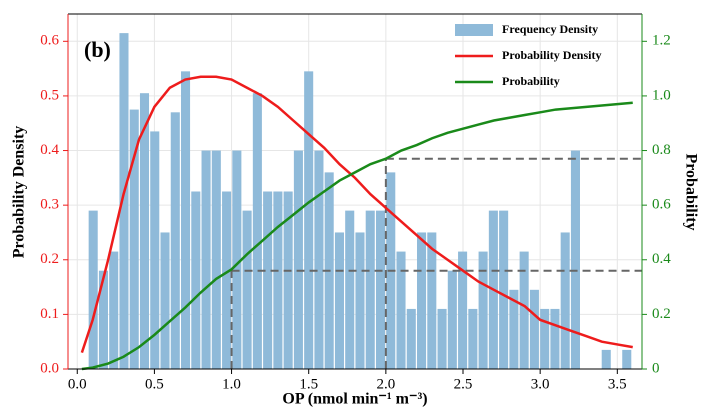  What do you see at coordinates (77, 384) in the screenshot?
I see `x-tick-label: 0.0` at bounding box center [77, 384].